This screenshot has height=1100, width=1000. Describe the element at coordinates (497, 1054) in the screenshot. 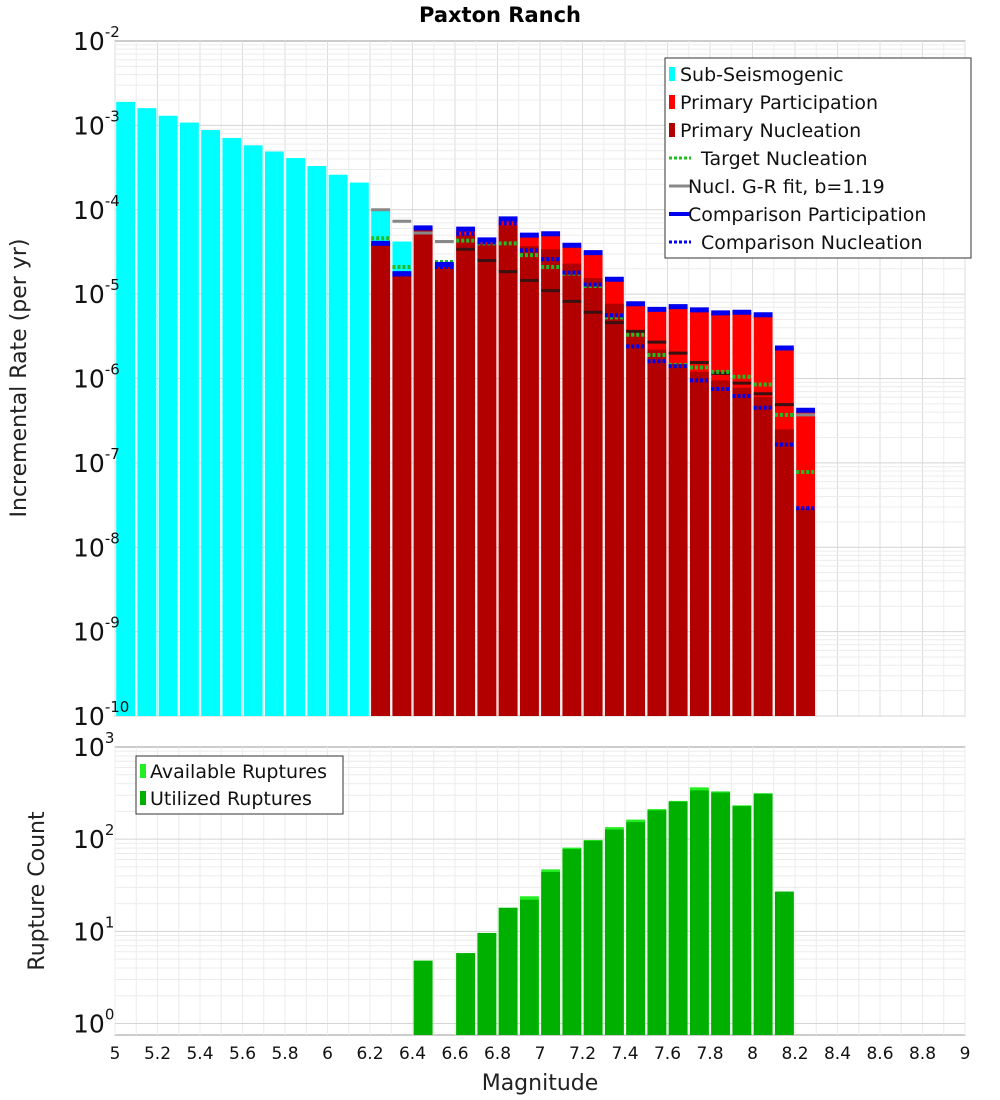

I see `x-tick-label: 6.8` at that location.